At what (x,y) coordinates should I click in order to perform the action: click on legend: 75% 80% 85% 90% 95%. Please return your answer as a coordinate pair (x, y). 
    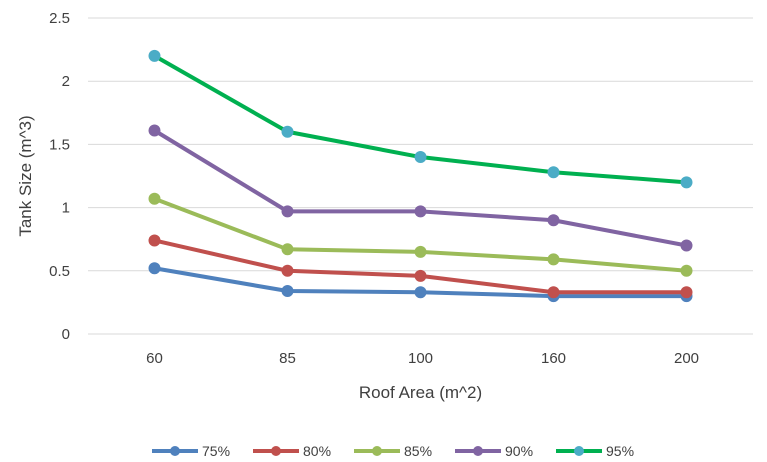
    Looking at the image, I should click on (393, 451).